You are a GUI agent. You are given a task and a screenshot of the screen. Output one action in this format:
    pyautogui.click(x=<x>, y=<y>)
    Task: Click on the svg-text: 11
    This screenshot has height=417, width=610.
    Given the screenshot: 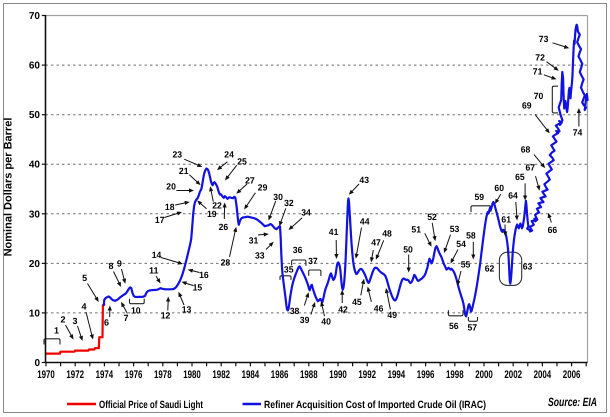 What is the action you would take?
    pyautogui.click(x=154, y=271)
    